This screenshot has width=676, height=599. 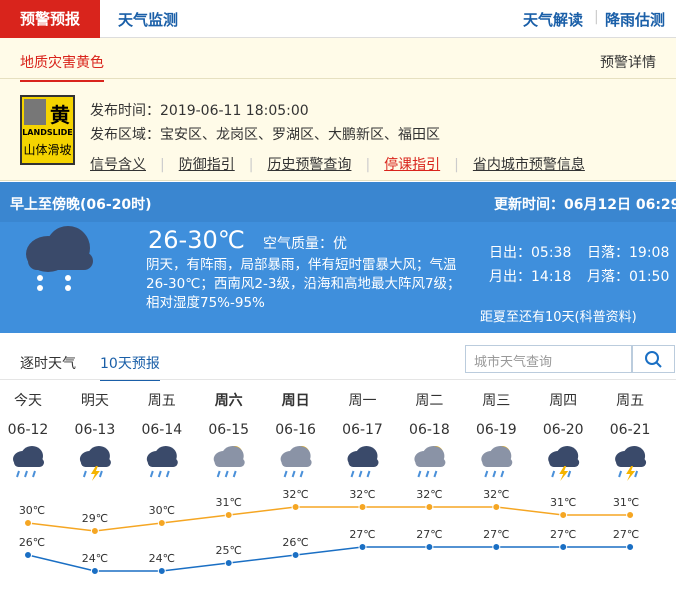 What do you see at coordinates (530, 276) in the screenshot?
I see `astro: 月出：14:18` at bounding box center [530, 276].